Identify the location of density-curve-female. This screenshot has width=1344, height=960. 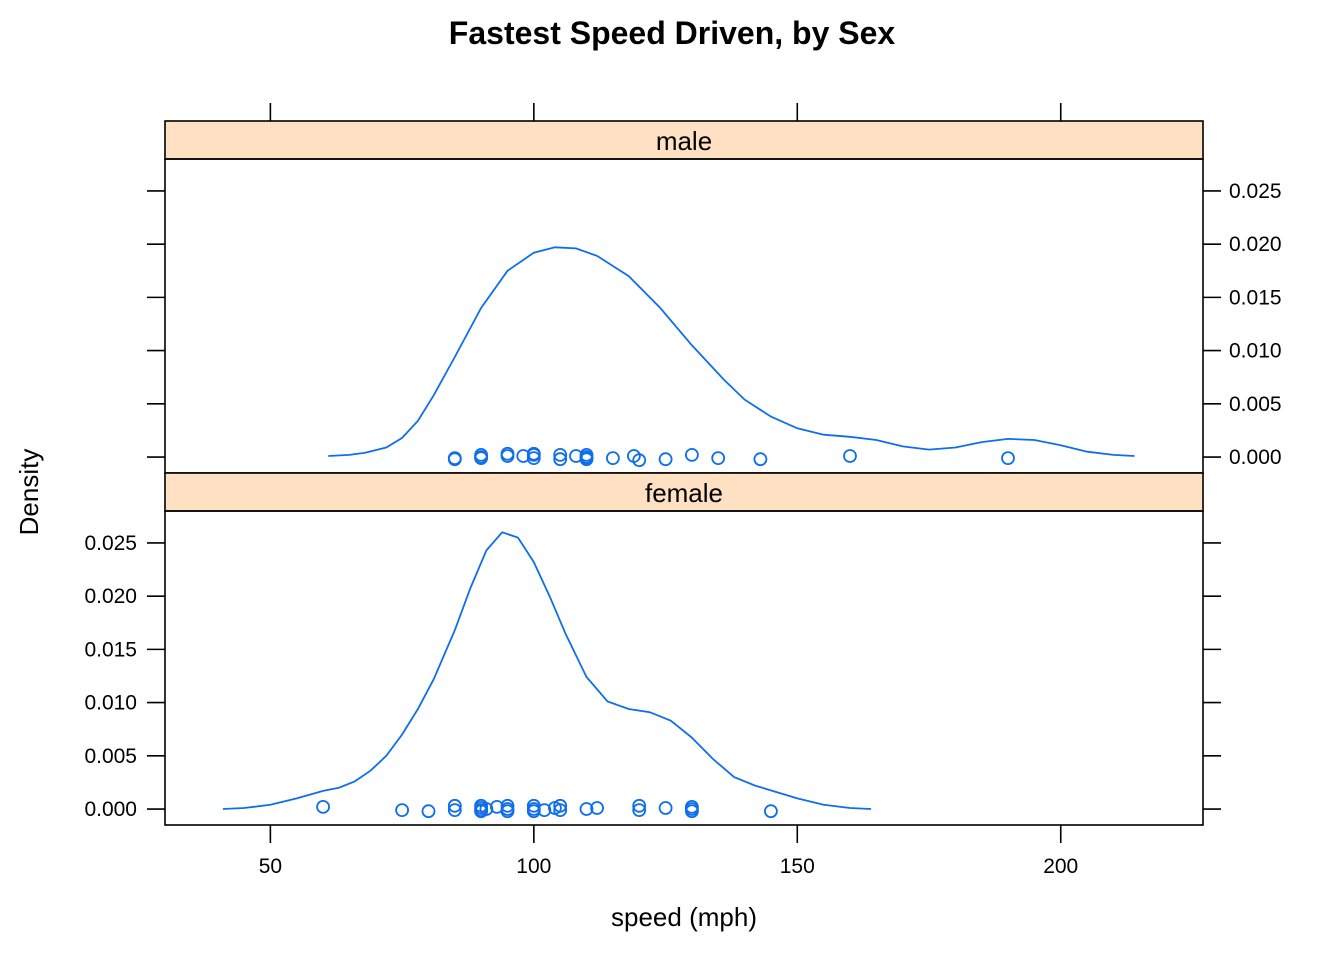
(547, 670).